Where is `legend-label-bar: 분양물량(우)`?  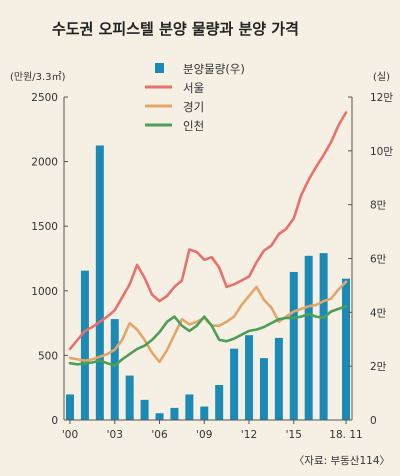
legend-label-bar: 분양물량(우) is located at coordinates (214, 69).